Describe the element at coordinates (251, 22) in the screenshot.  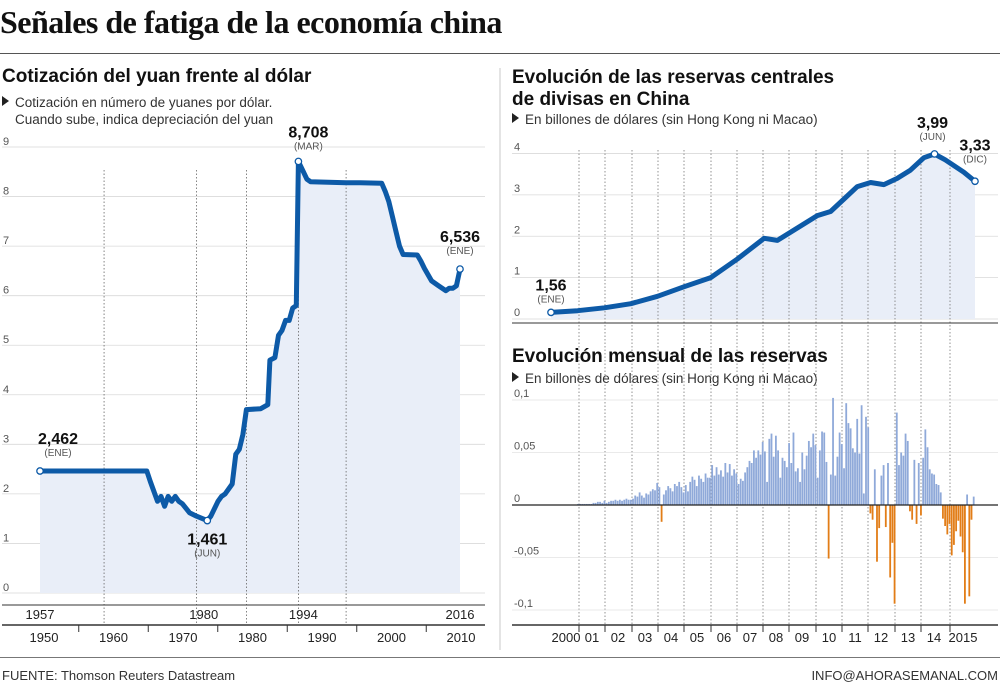
I see `main-title: Señales de fatiga de la economía china` at that location.